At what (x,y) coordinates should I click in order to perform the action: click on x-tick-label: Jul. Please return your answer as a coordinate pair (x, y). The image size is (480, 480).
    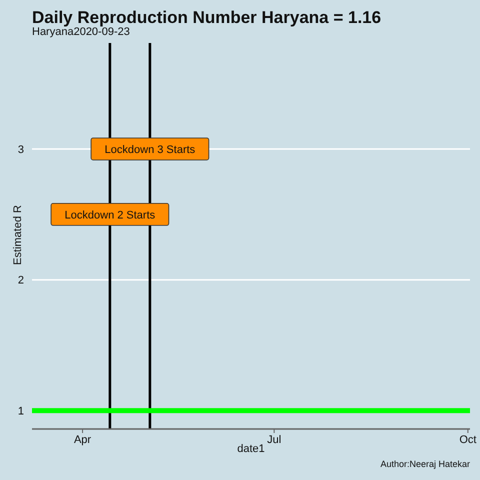
    Looking at the image, I should click on (274, 440).